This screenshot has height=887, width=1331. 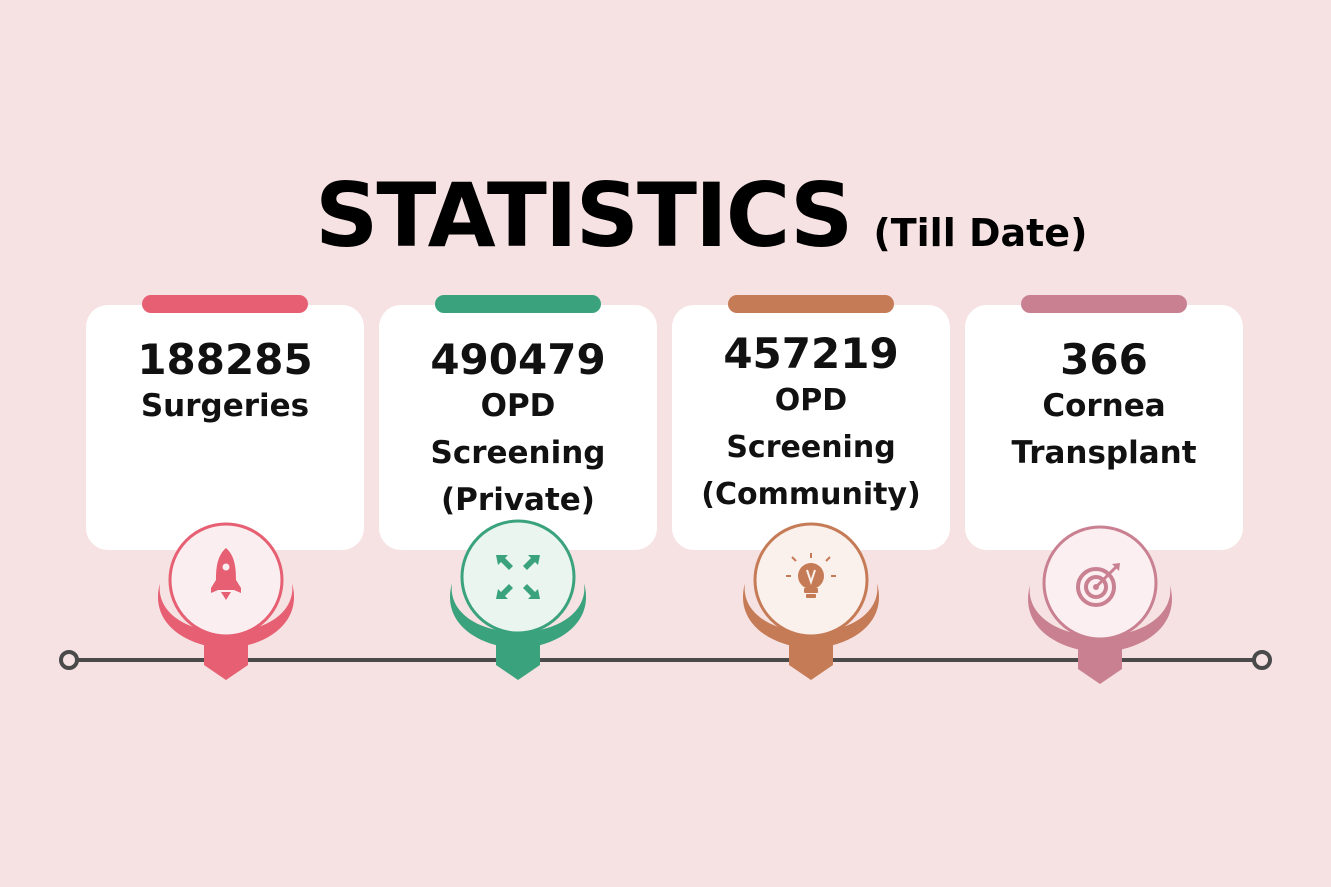 I want to click on stat-label-line: Surgeries, so click(x=225, y=406).